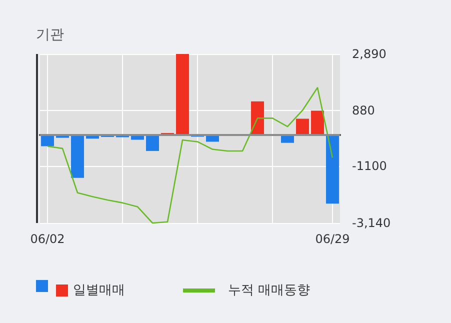 The height and width of the screenshot is (323, 451). I want to click on x-tick-label: 06/29, so click(332, 239).